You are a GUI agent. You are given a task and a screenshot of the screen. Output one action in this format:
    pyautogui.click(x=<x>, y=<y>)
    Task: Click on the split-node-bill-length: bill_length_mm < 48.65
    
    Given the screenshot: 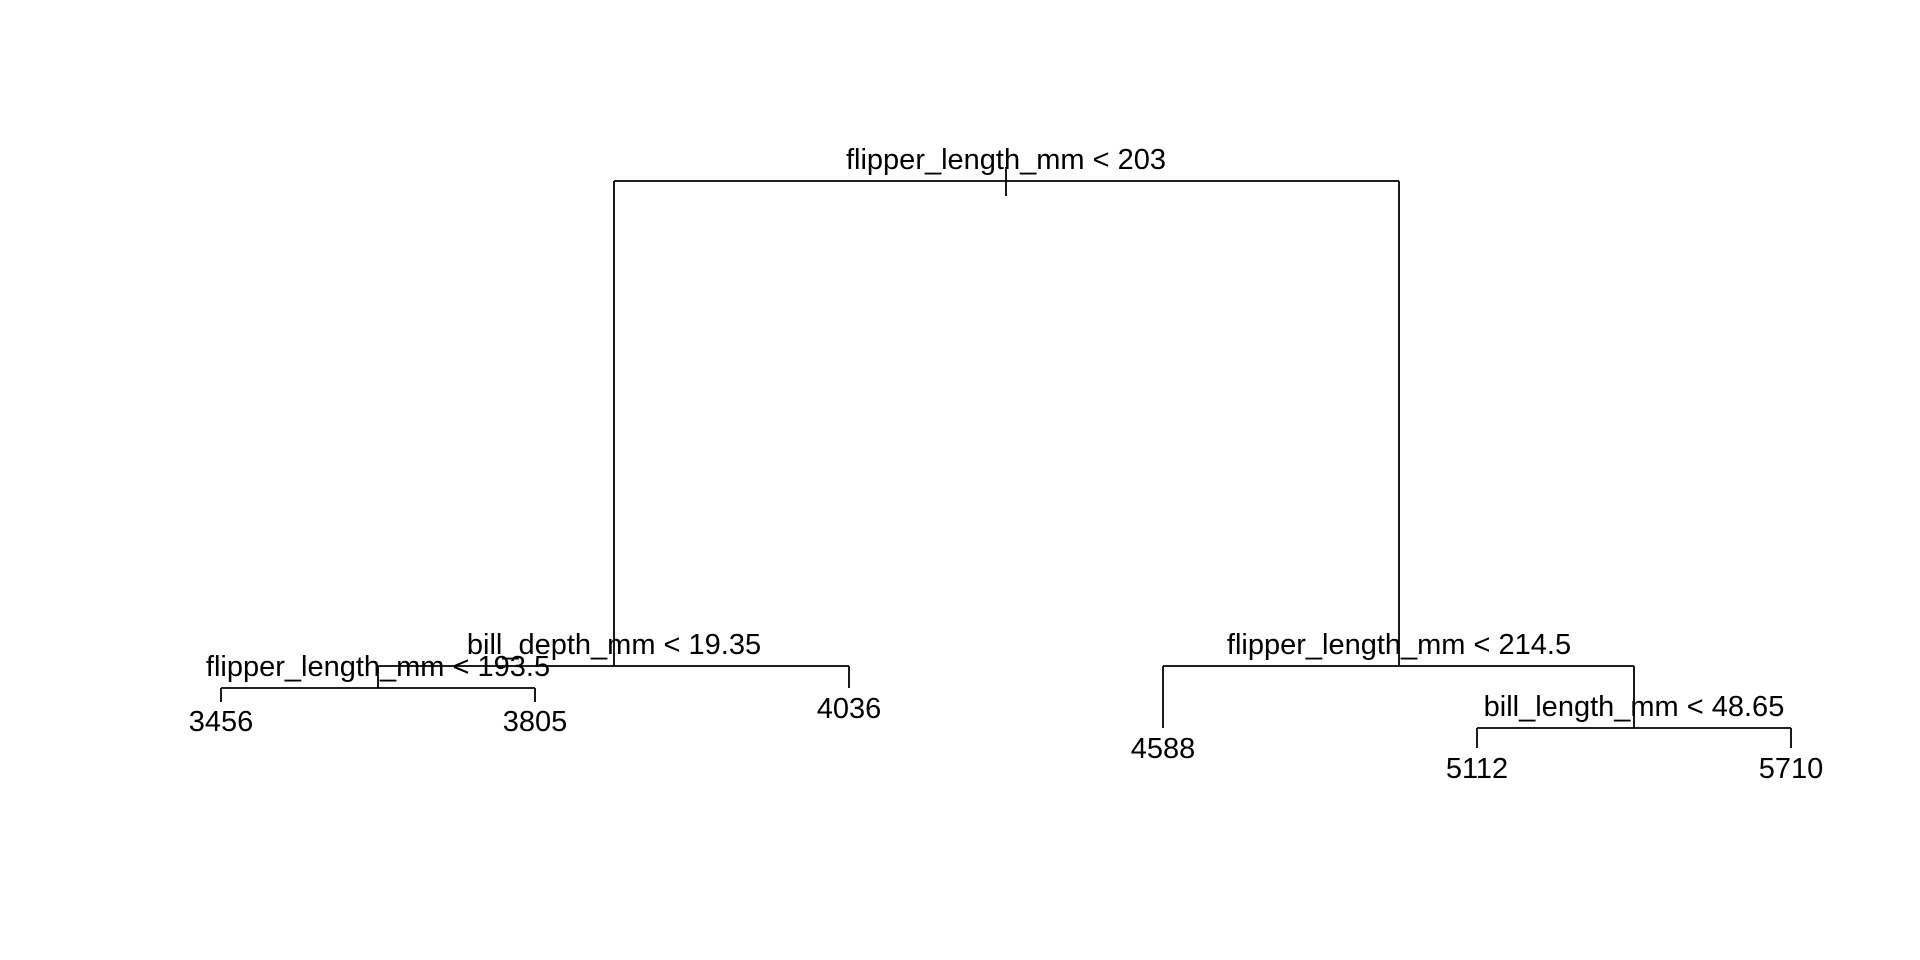 What is the action you would take?
    pyautogui.click(x=1634, y=719)
    